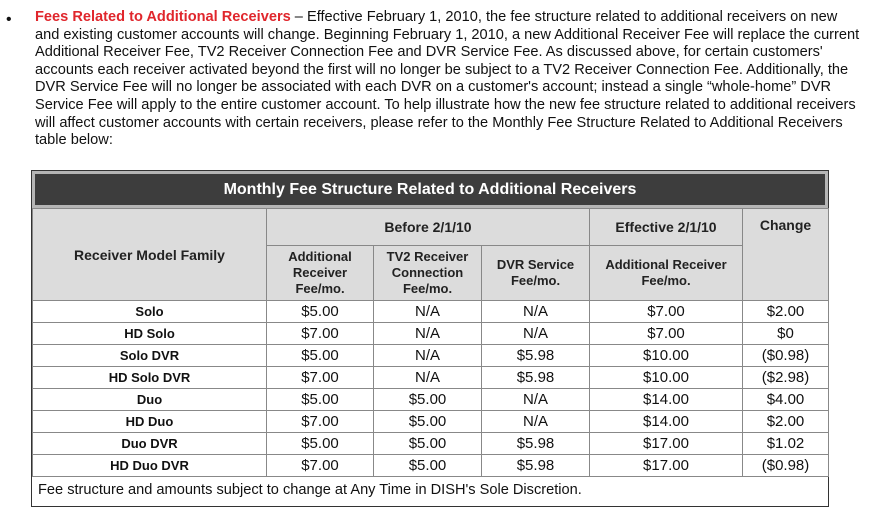  Describe the element at coordinates (785, 443) in the screenshot. I see `cell-change: $1.02` at that location.